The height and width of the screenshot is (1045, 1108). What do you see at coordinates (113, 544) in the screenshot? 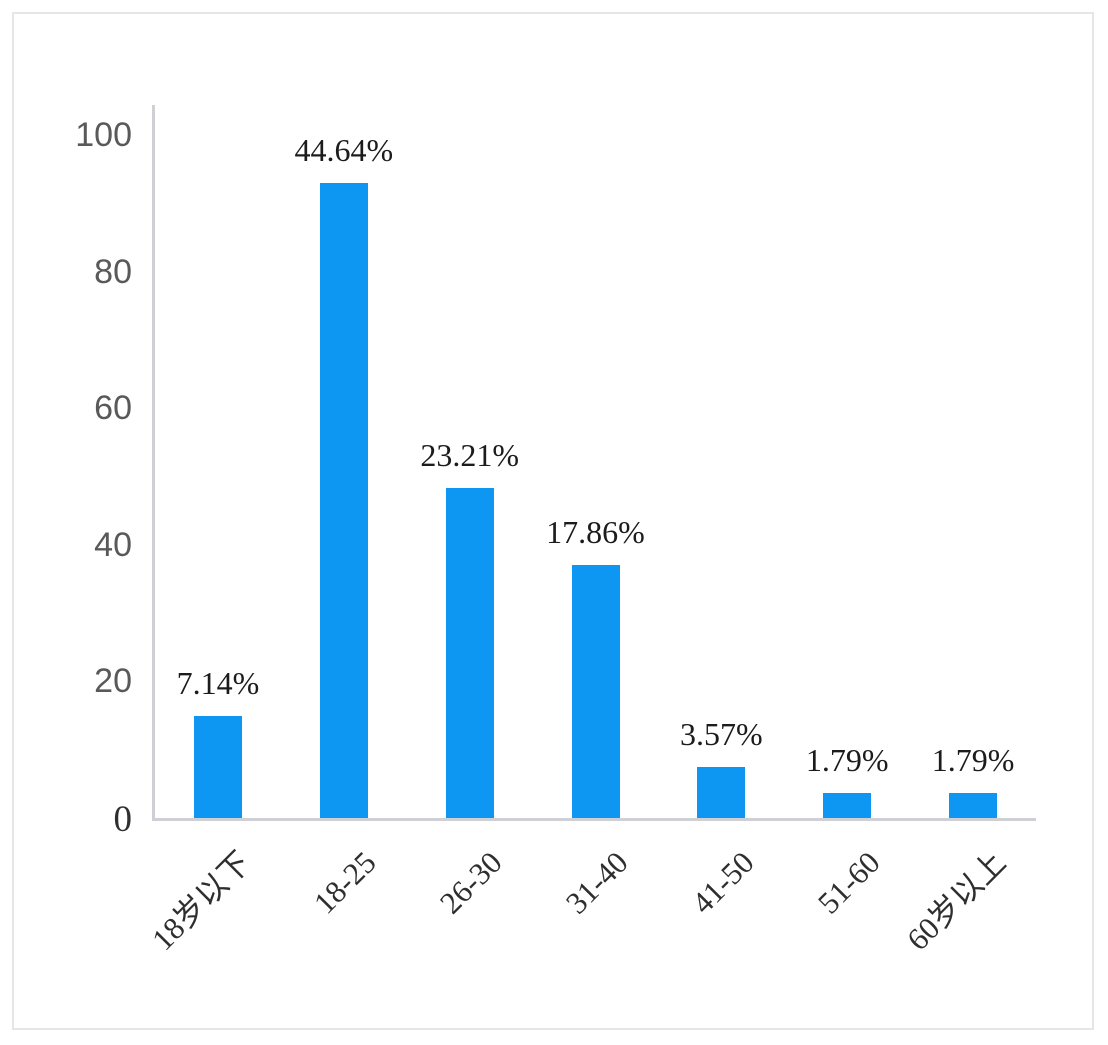
I see `y-tick-label: 40` at bounding box center [113, 544].